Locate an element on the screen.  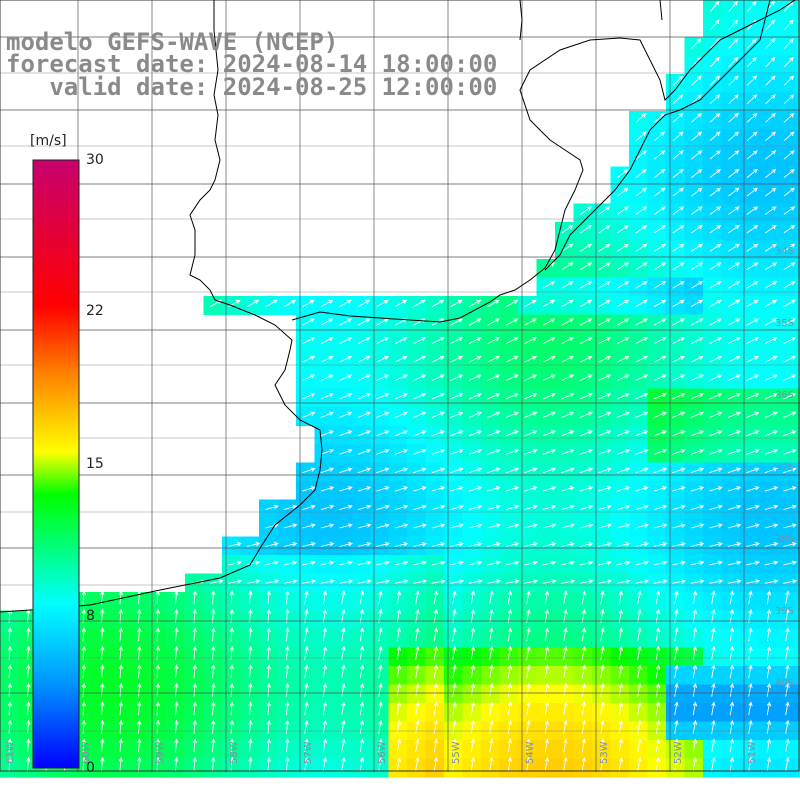
colorbar-unit: [m/s] is located at coordinates (48, 141).